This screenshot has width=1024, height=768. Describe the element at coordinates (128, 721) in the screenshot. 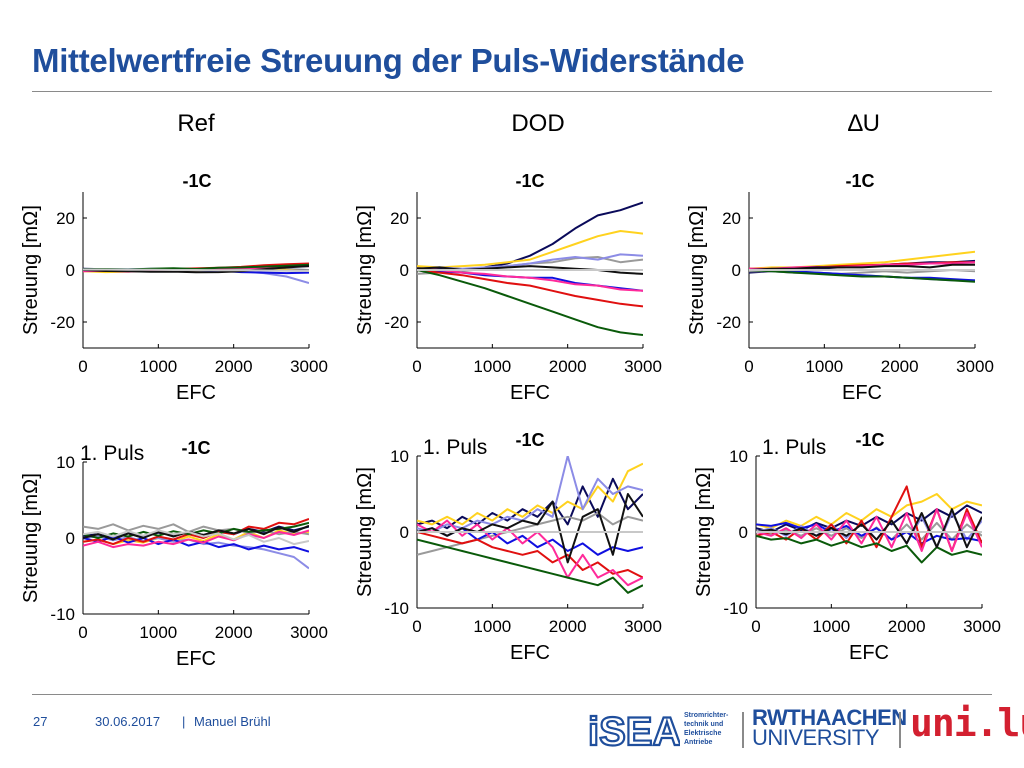

I see `footer-date: 30.06.2017` at that location.